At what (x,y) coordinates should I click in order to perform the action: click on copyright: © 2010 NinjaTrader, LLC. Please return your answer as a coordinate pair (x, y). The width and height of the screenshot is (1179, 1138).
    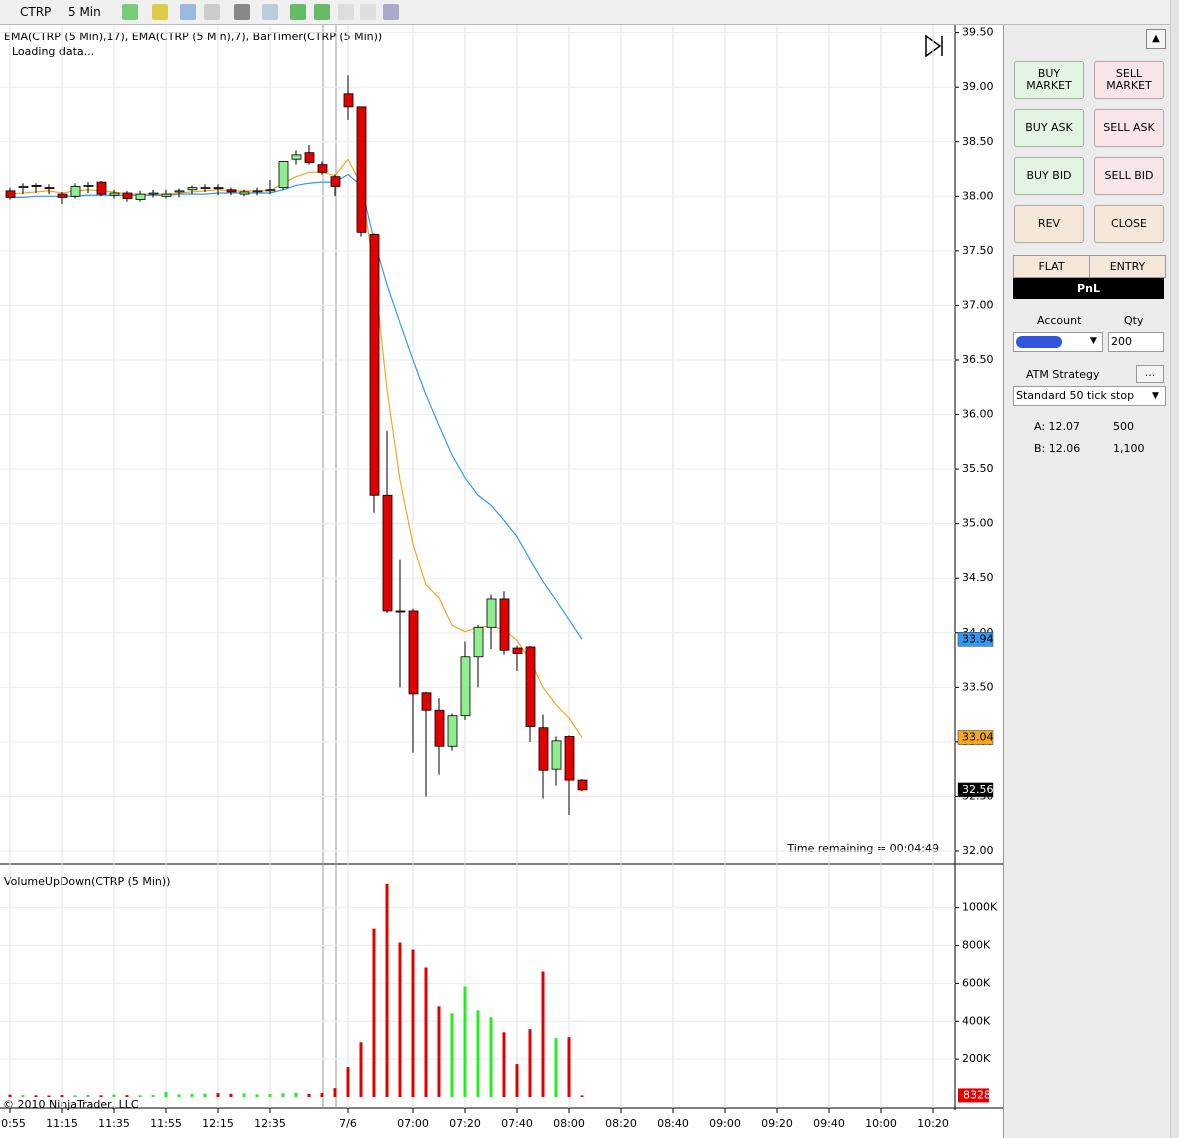
    Looking at the image, I should click on (71, 1104).